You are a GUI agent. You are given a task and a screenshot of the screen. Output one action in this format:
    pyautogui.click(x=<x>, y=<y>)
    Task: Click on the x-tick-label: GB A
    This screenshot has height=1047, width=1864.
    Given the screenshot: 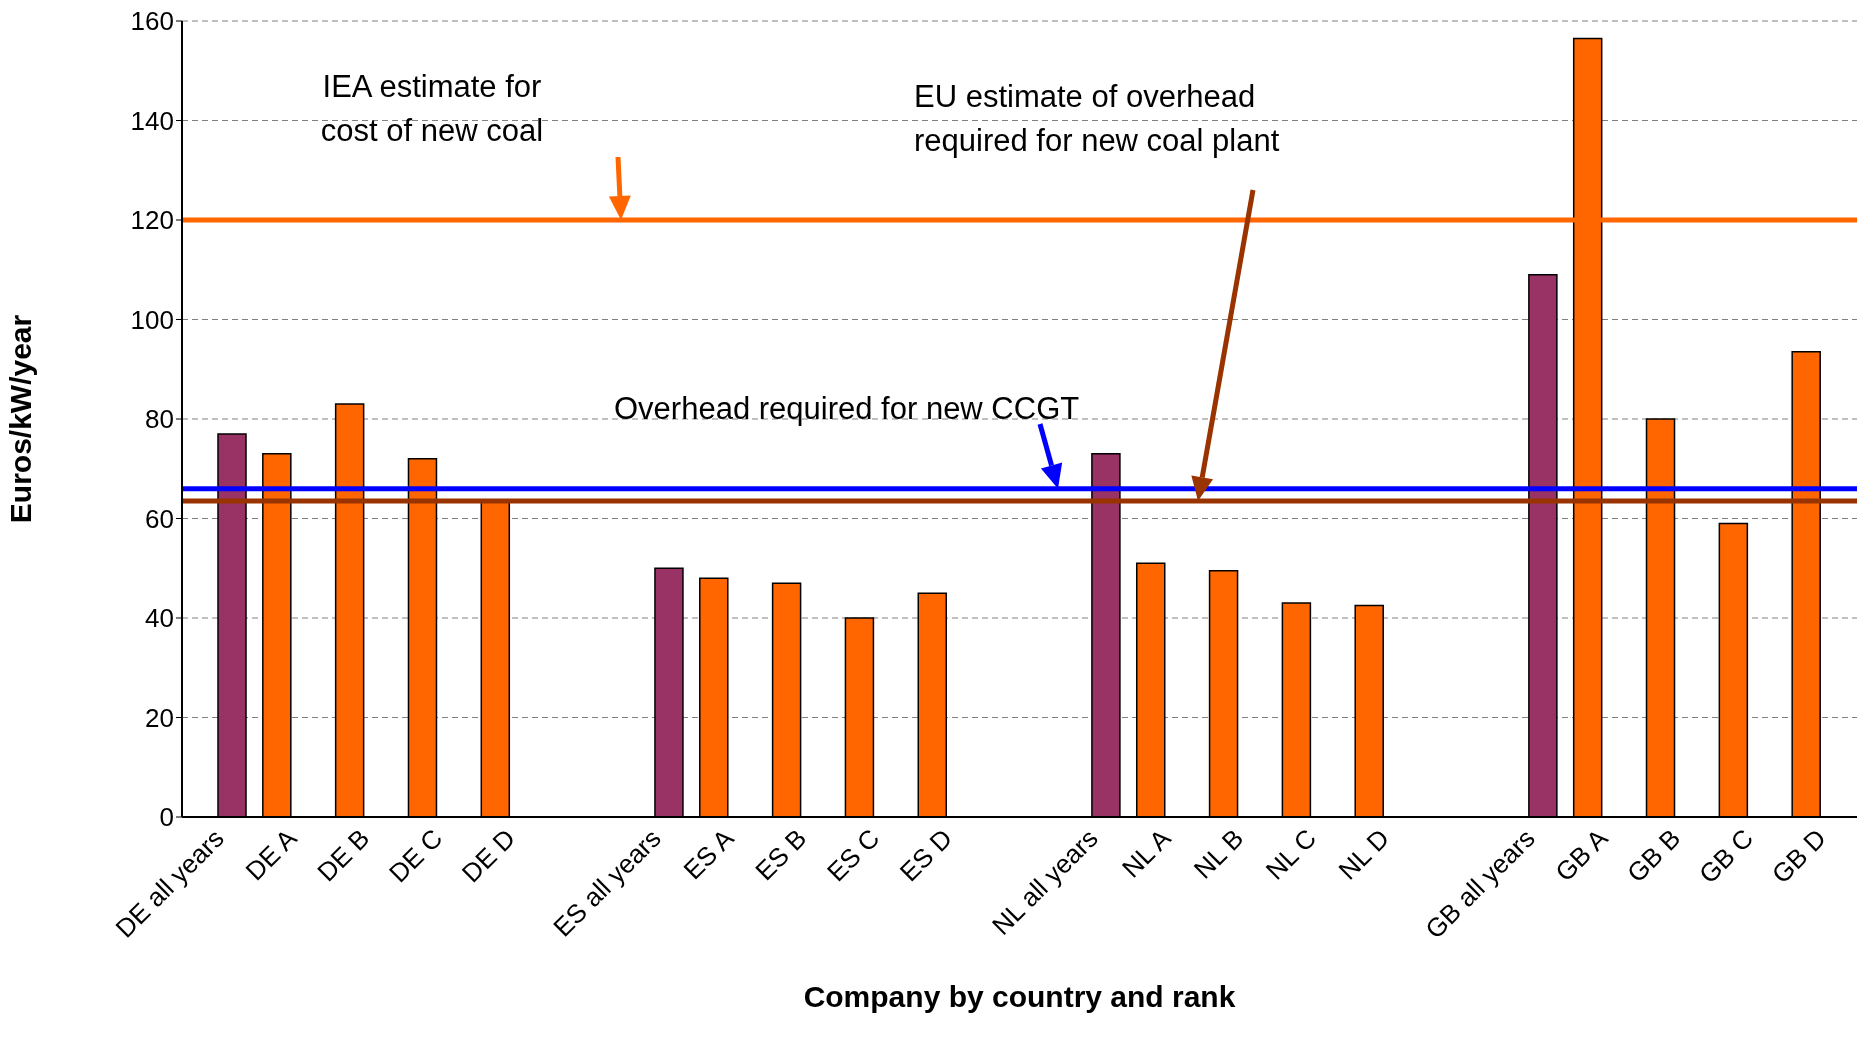 What is the action you would take?
    pyautogui.click(x=1581, y=855)
    